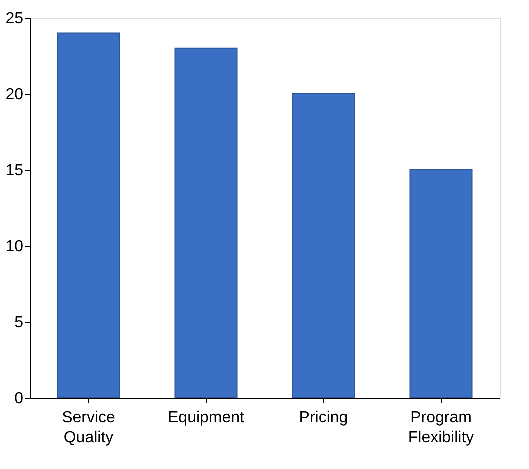 This screenshot has width=529, height=469. Describe the element at coordinates (15, 247) in the screenshot. I see `y-tick-label: 10` at that location.